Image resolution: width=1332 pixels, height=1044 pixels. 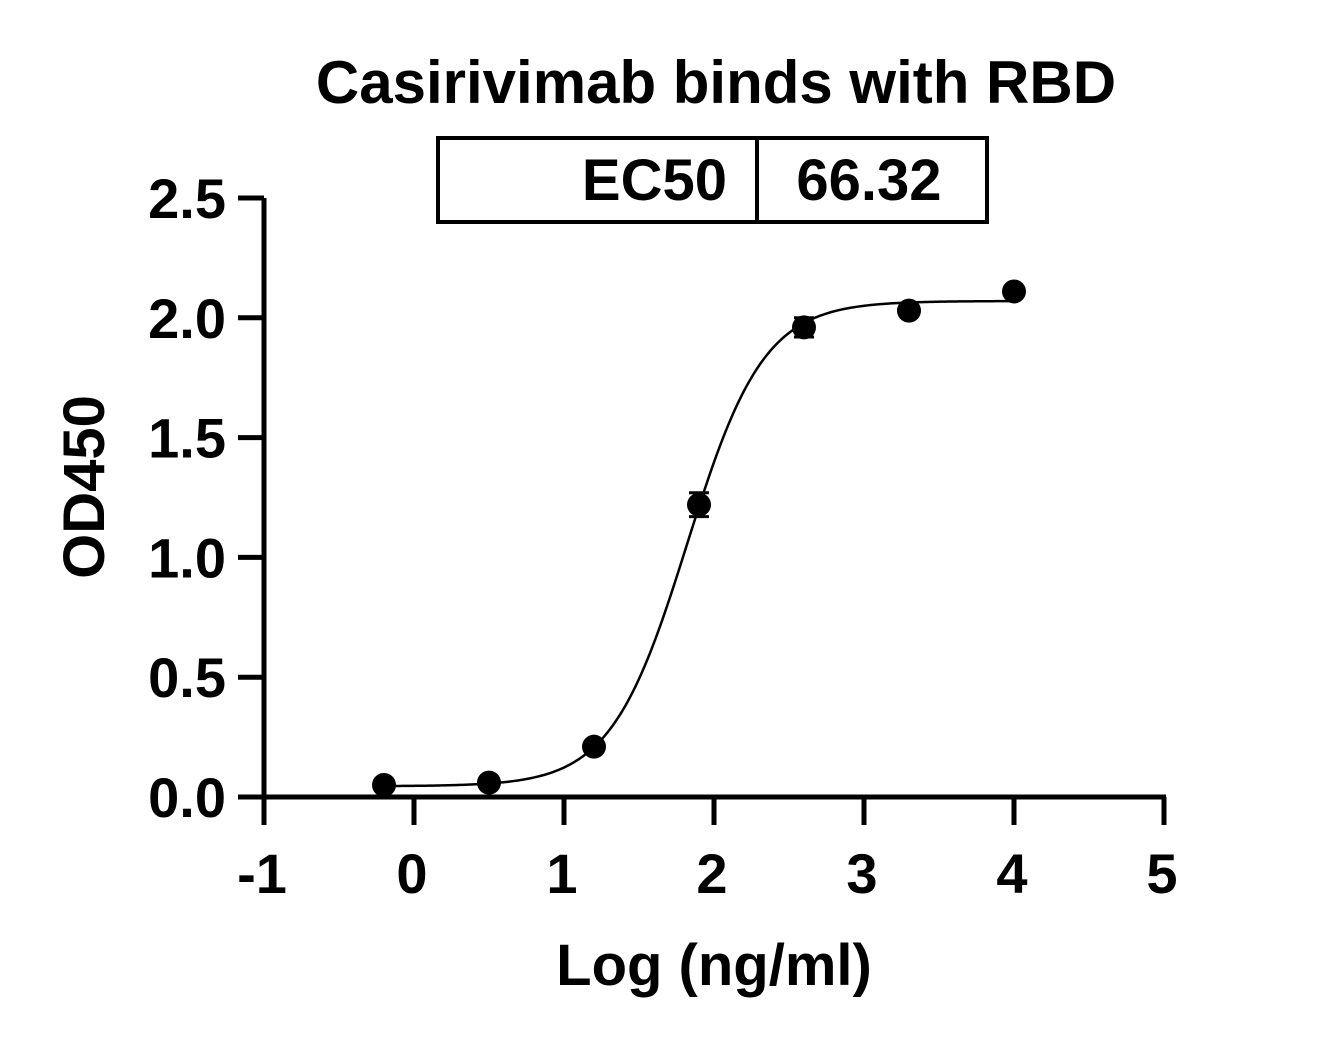 I want to click on y-tick-label: 1.5, so click(x=187, y=438).